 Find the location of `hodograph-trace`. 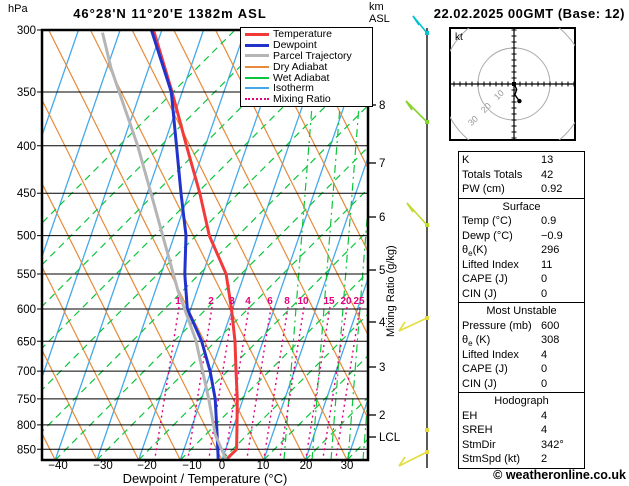

hodograph-trace is located at coordinates (516, 92).